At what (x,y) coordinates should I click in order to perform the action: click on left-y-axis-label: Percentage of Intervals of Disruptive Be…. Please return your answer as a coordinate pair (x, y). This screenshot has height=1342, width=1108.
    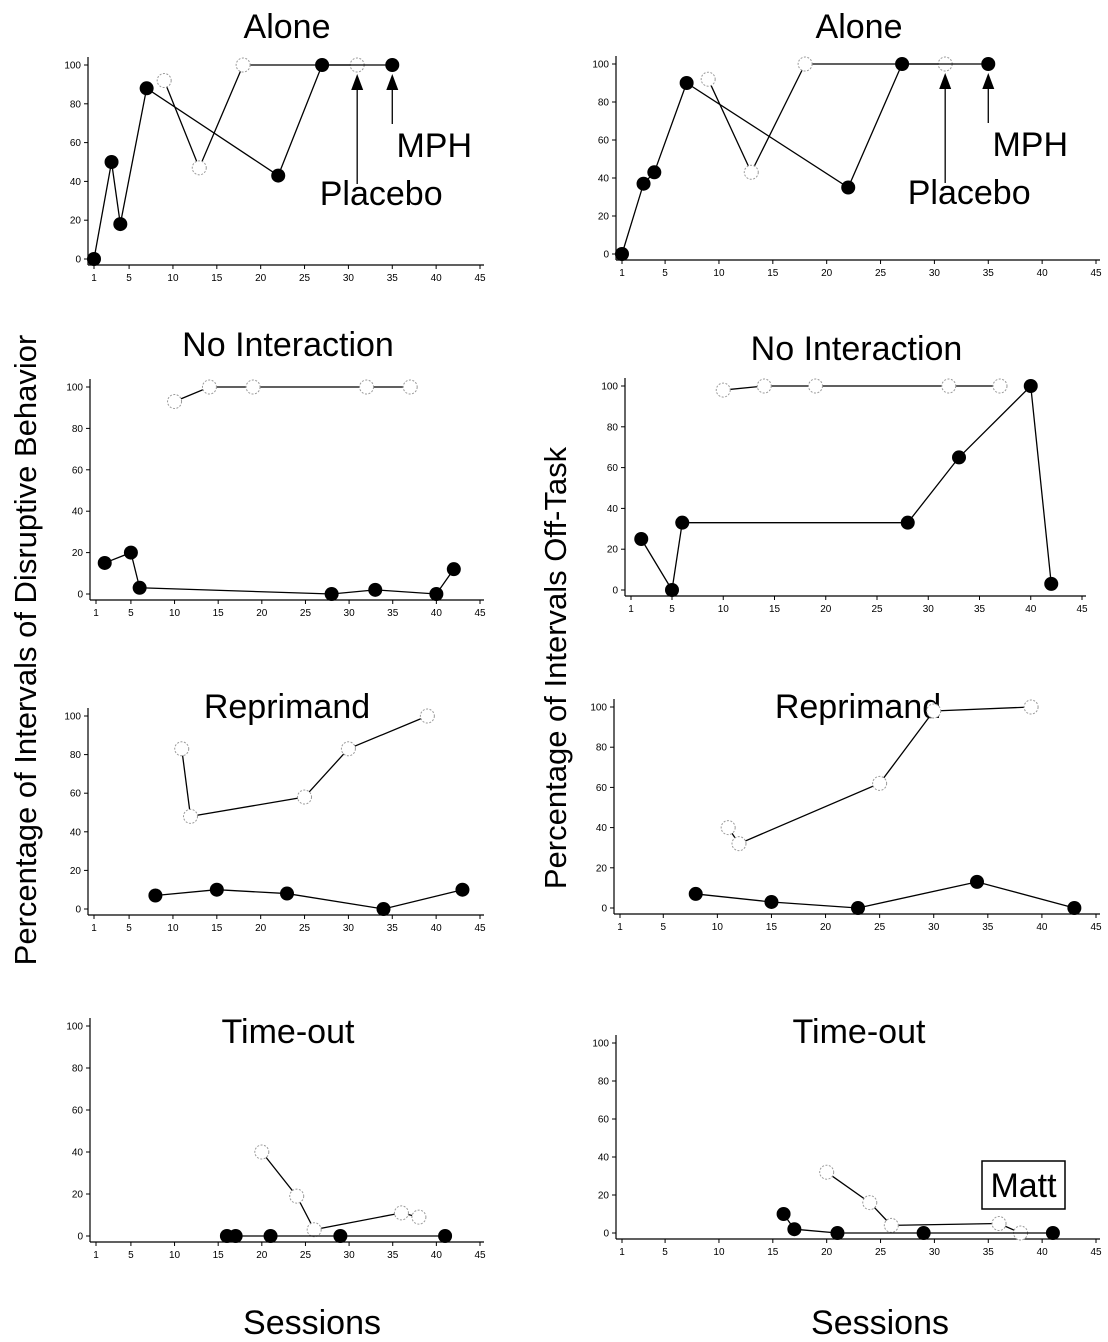
    Looking at the image, I should click on (25, 650).